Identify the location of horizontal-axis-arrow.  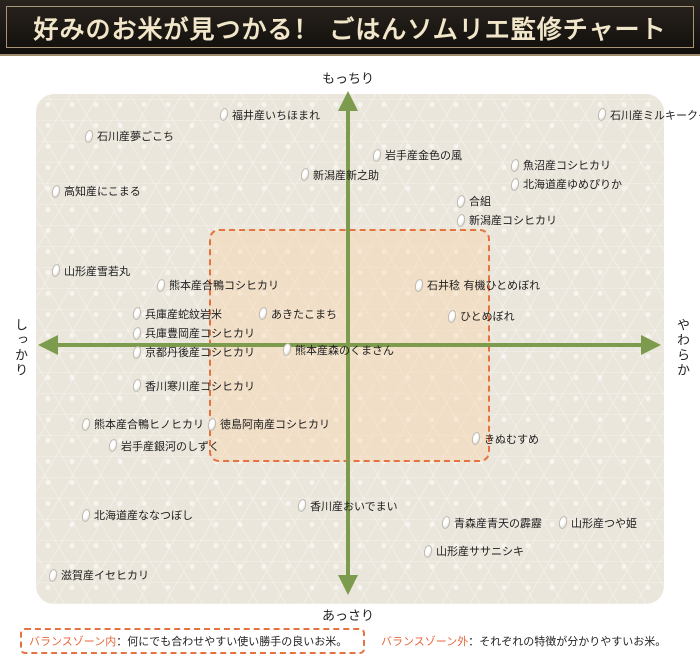
(349, 345).